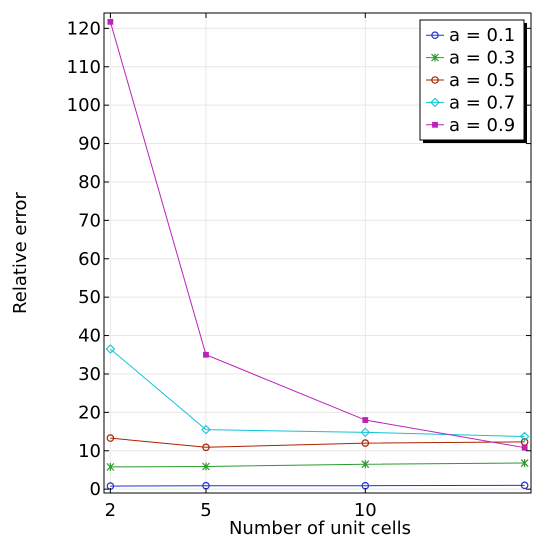  What do you see at coordinates (89, 451) in the screenshot?
I see `y-tick-label: 10` at bounding box center [89, 451].